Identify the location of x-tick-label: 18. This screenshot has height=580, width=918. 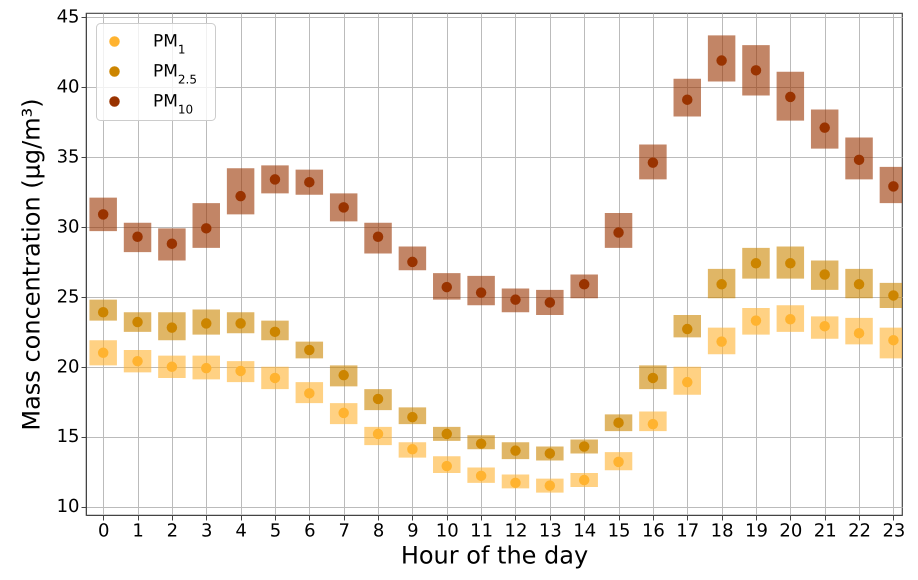
(722, 531).